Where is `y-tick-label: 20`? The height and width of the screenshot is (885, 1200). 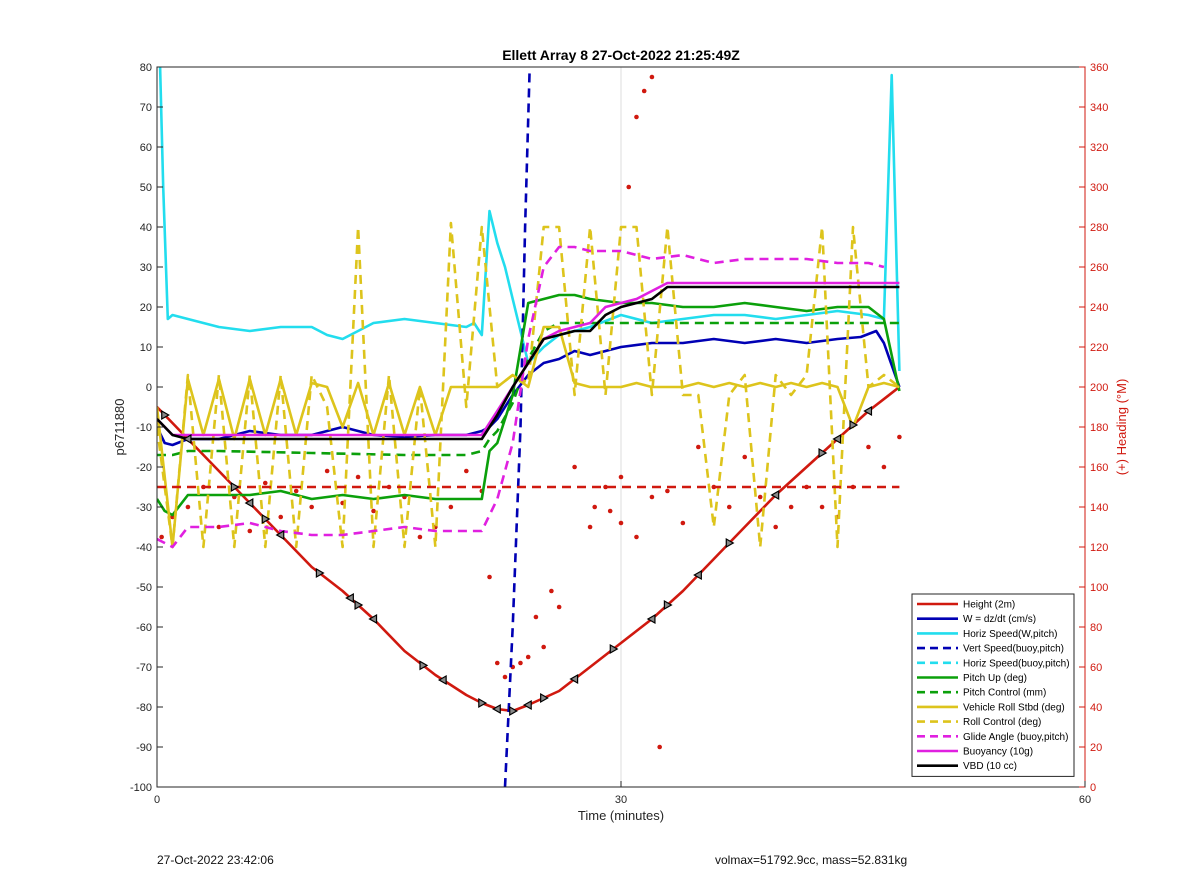
y-tick-label: 20 is located at coordinates (146, 308).